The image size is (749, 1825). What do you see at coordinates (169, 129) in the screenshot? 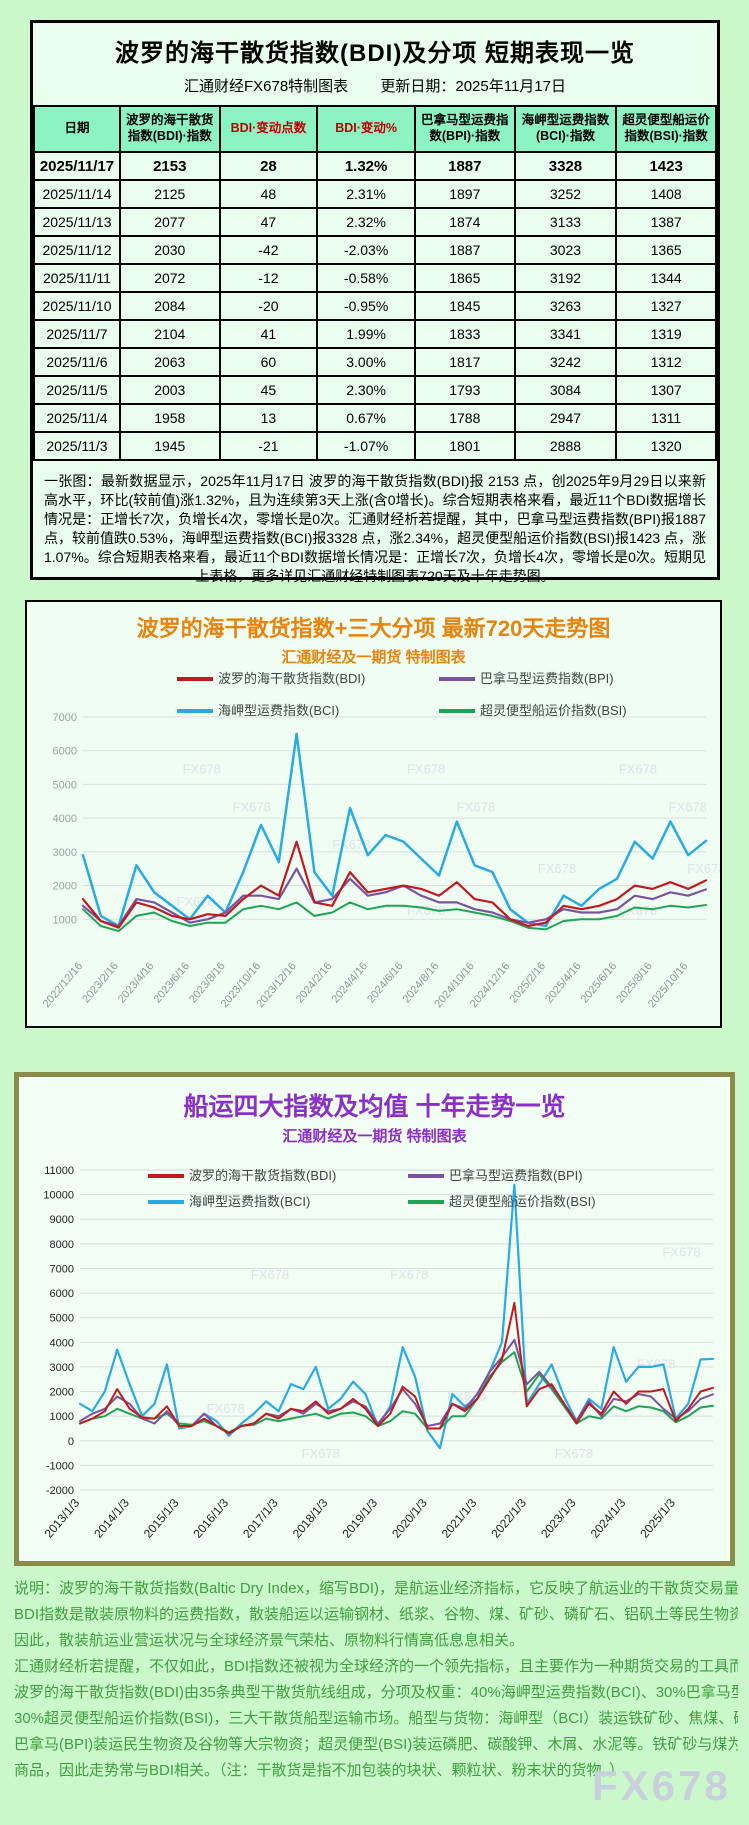
I see `column-header: 波罗的海干散货指数(BDI)·指数` at bounding box center [169, 129].